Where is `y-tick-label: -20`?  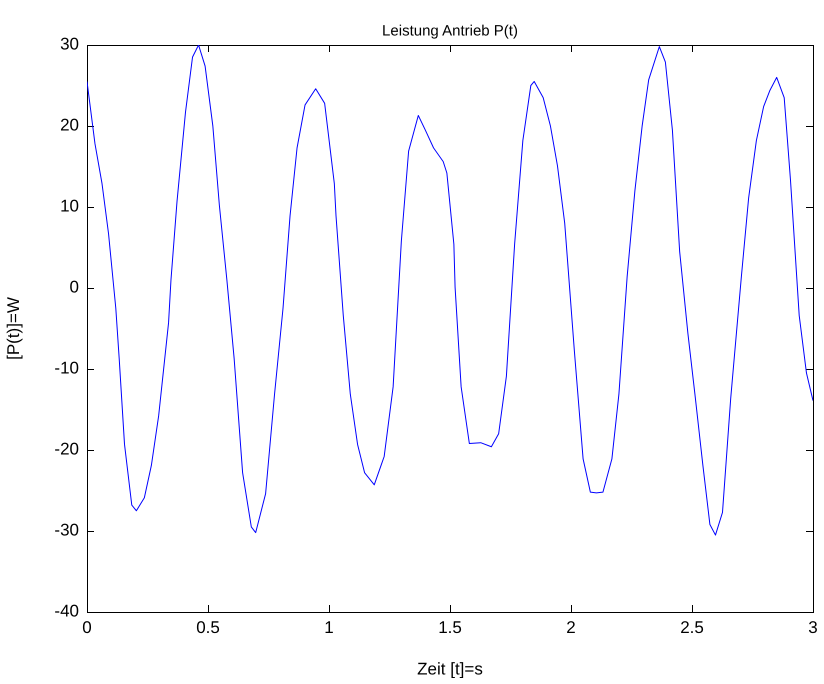 y-tick-label: -20 is located at coordinates (66, 449).